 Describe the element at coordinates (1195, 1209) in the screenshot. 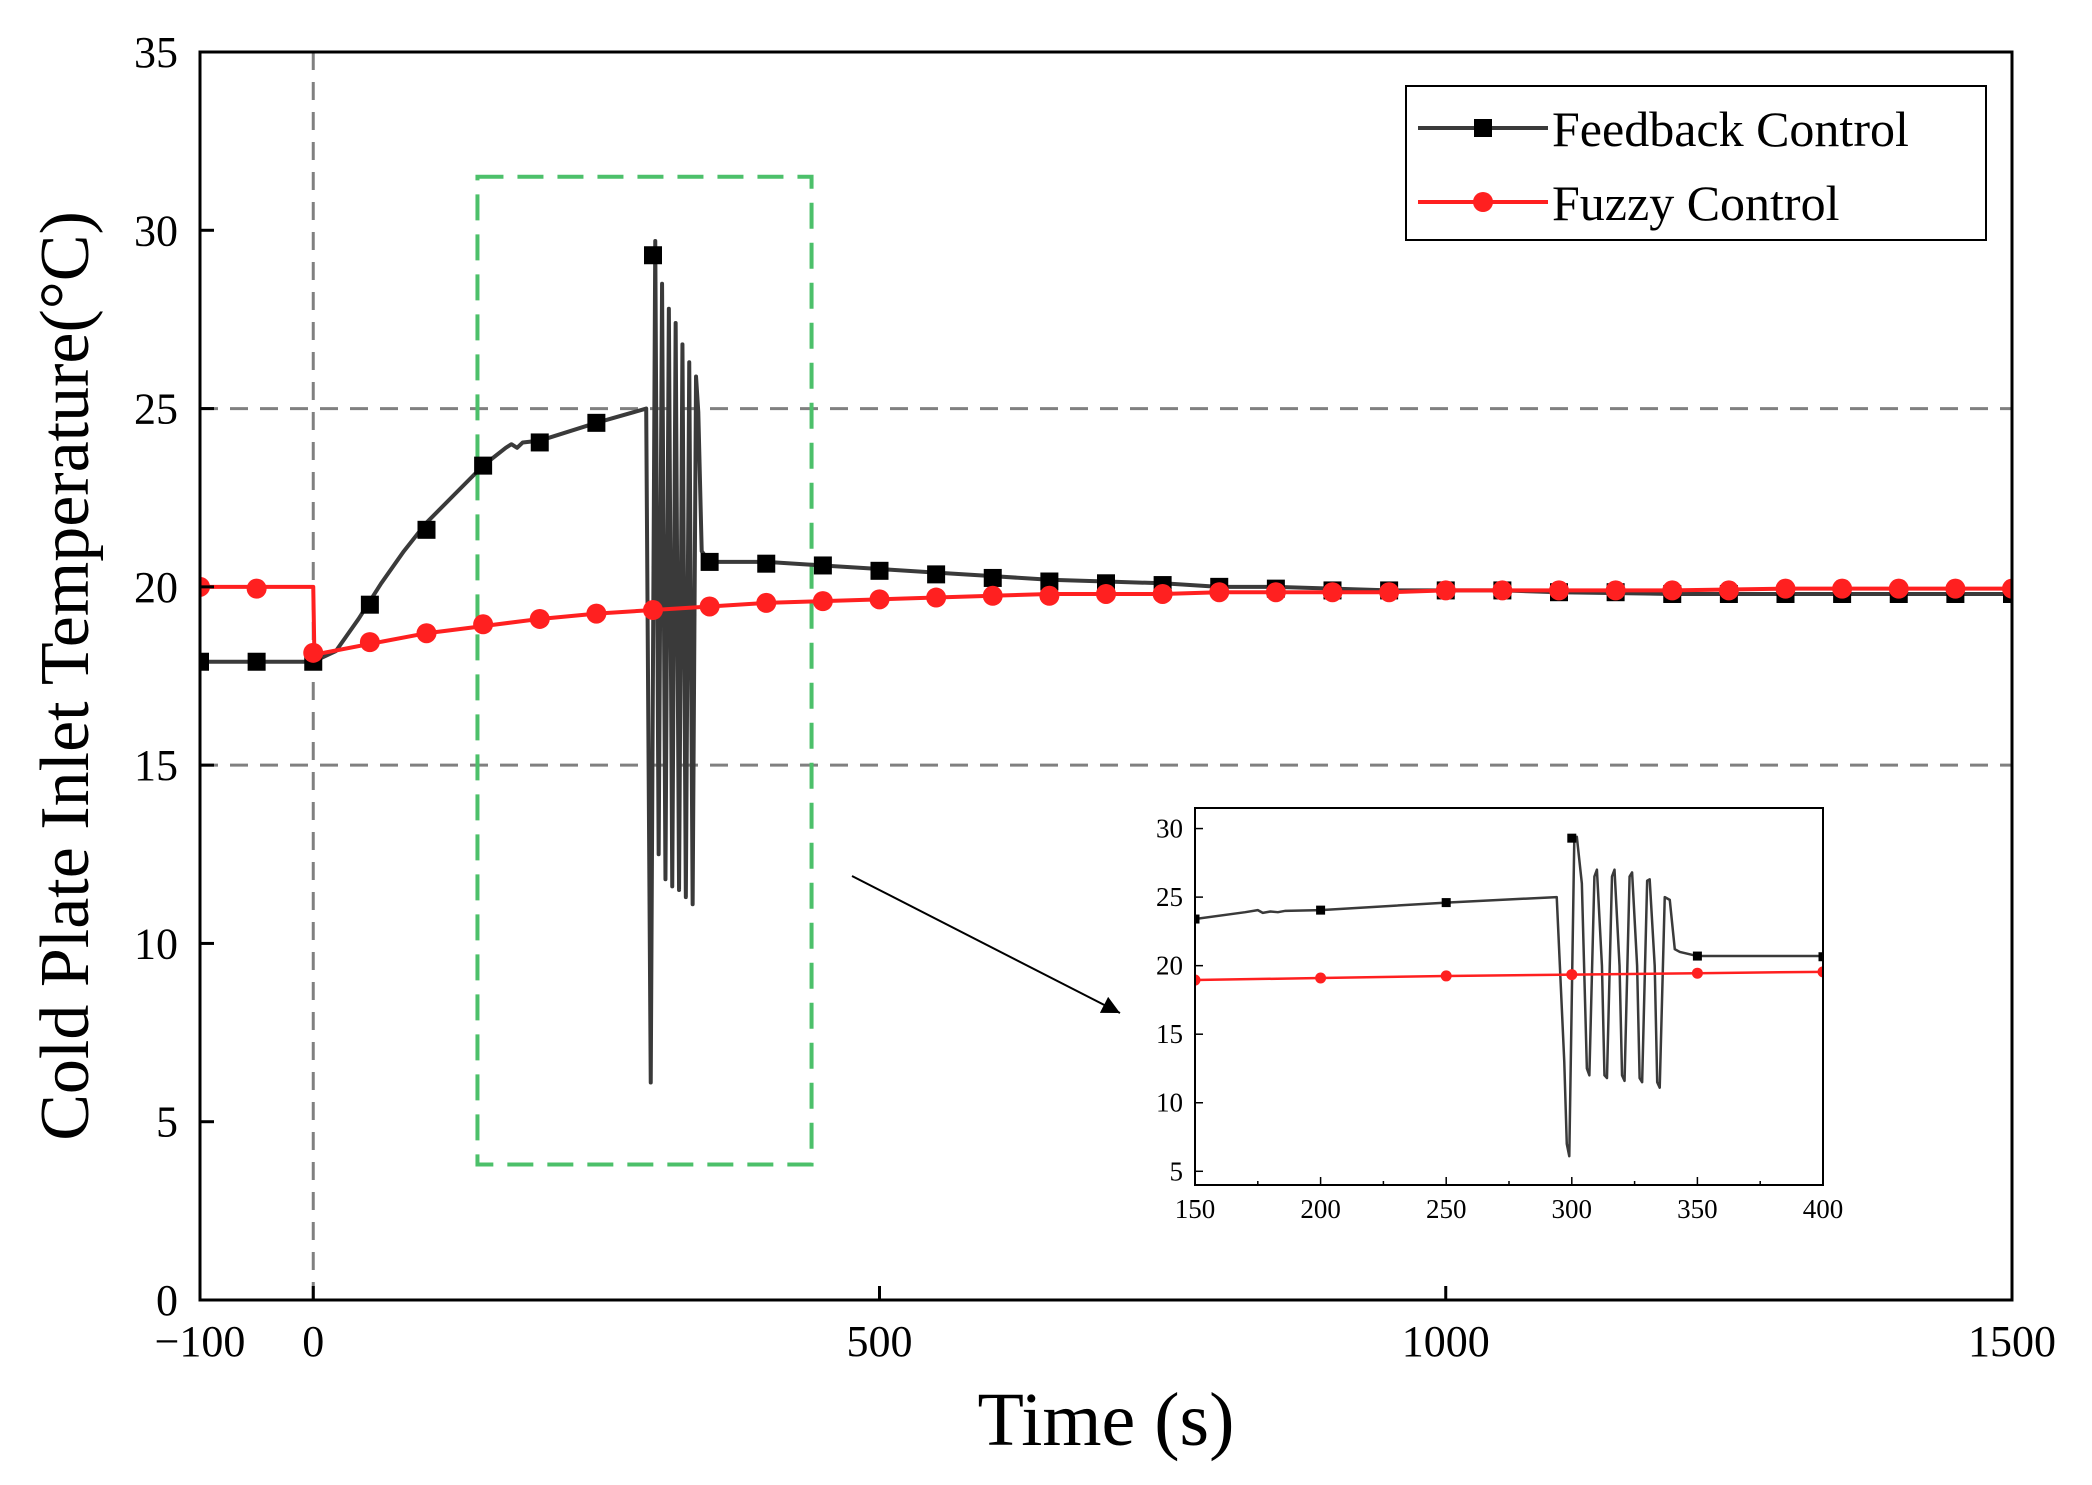

I see `x-tick-label: 150` at that location.